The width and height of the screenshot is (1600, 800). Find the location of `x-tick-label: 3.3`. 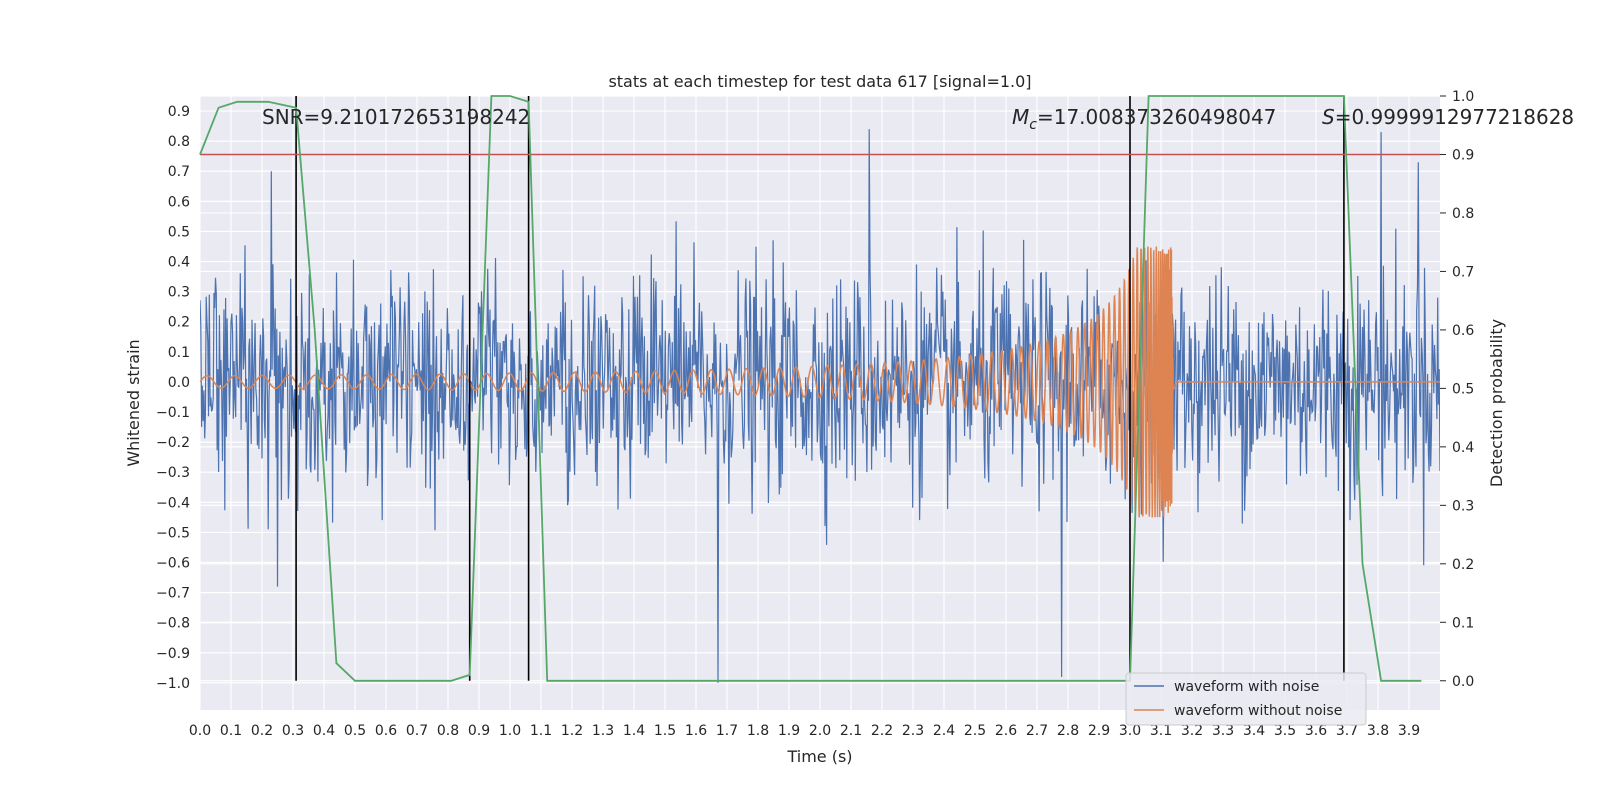

x-tick-label: 3.3 is located at coordinates (1223, 731).